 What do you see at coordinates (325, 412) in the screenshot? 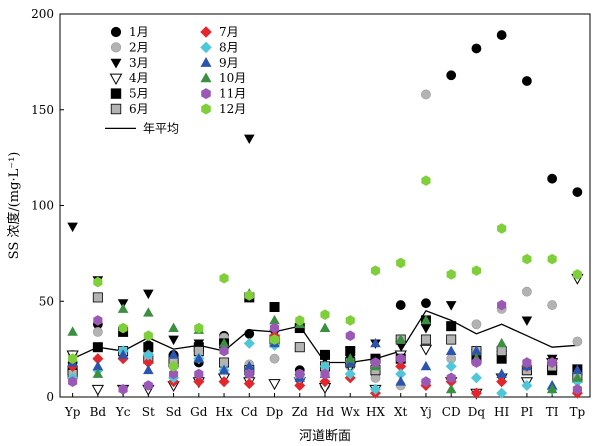
I see `x-tick-label: Hd` at bounding box center [325, 412].